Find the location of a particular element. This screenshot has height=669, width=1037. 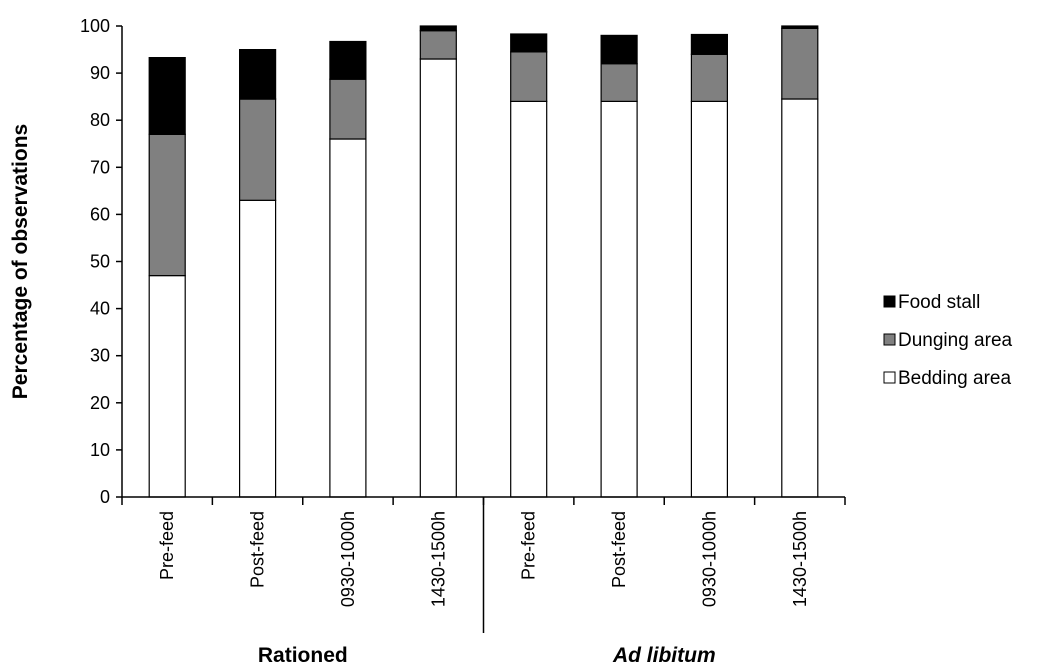

y-axis: 0 10 20 30 40 50 60 70 80 90 100 is located at coordinates (101, 261).